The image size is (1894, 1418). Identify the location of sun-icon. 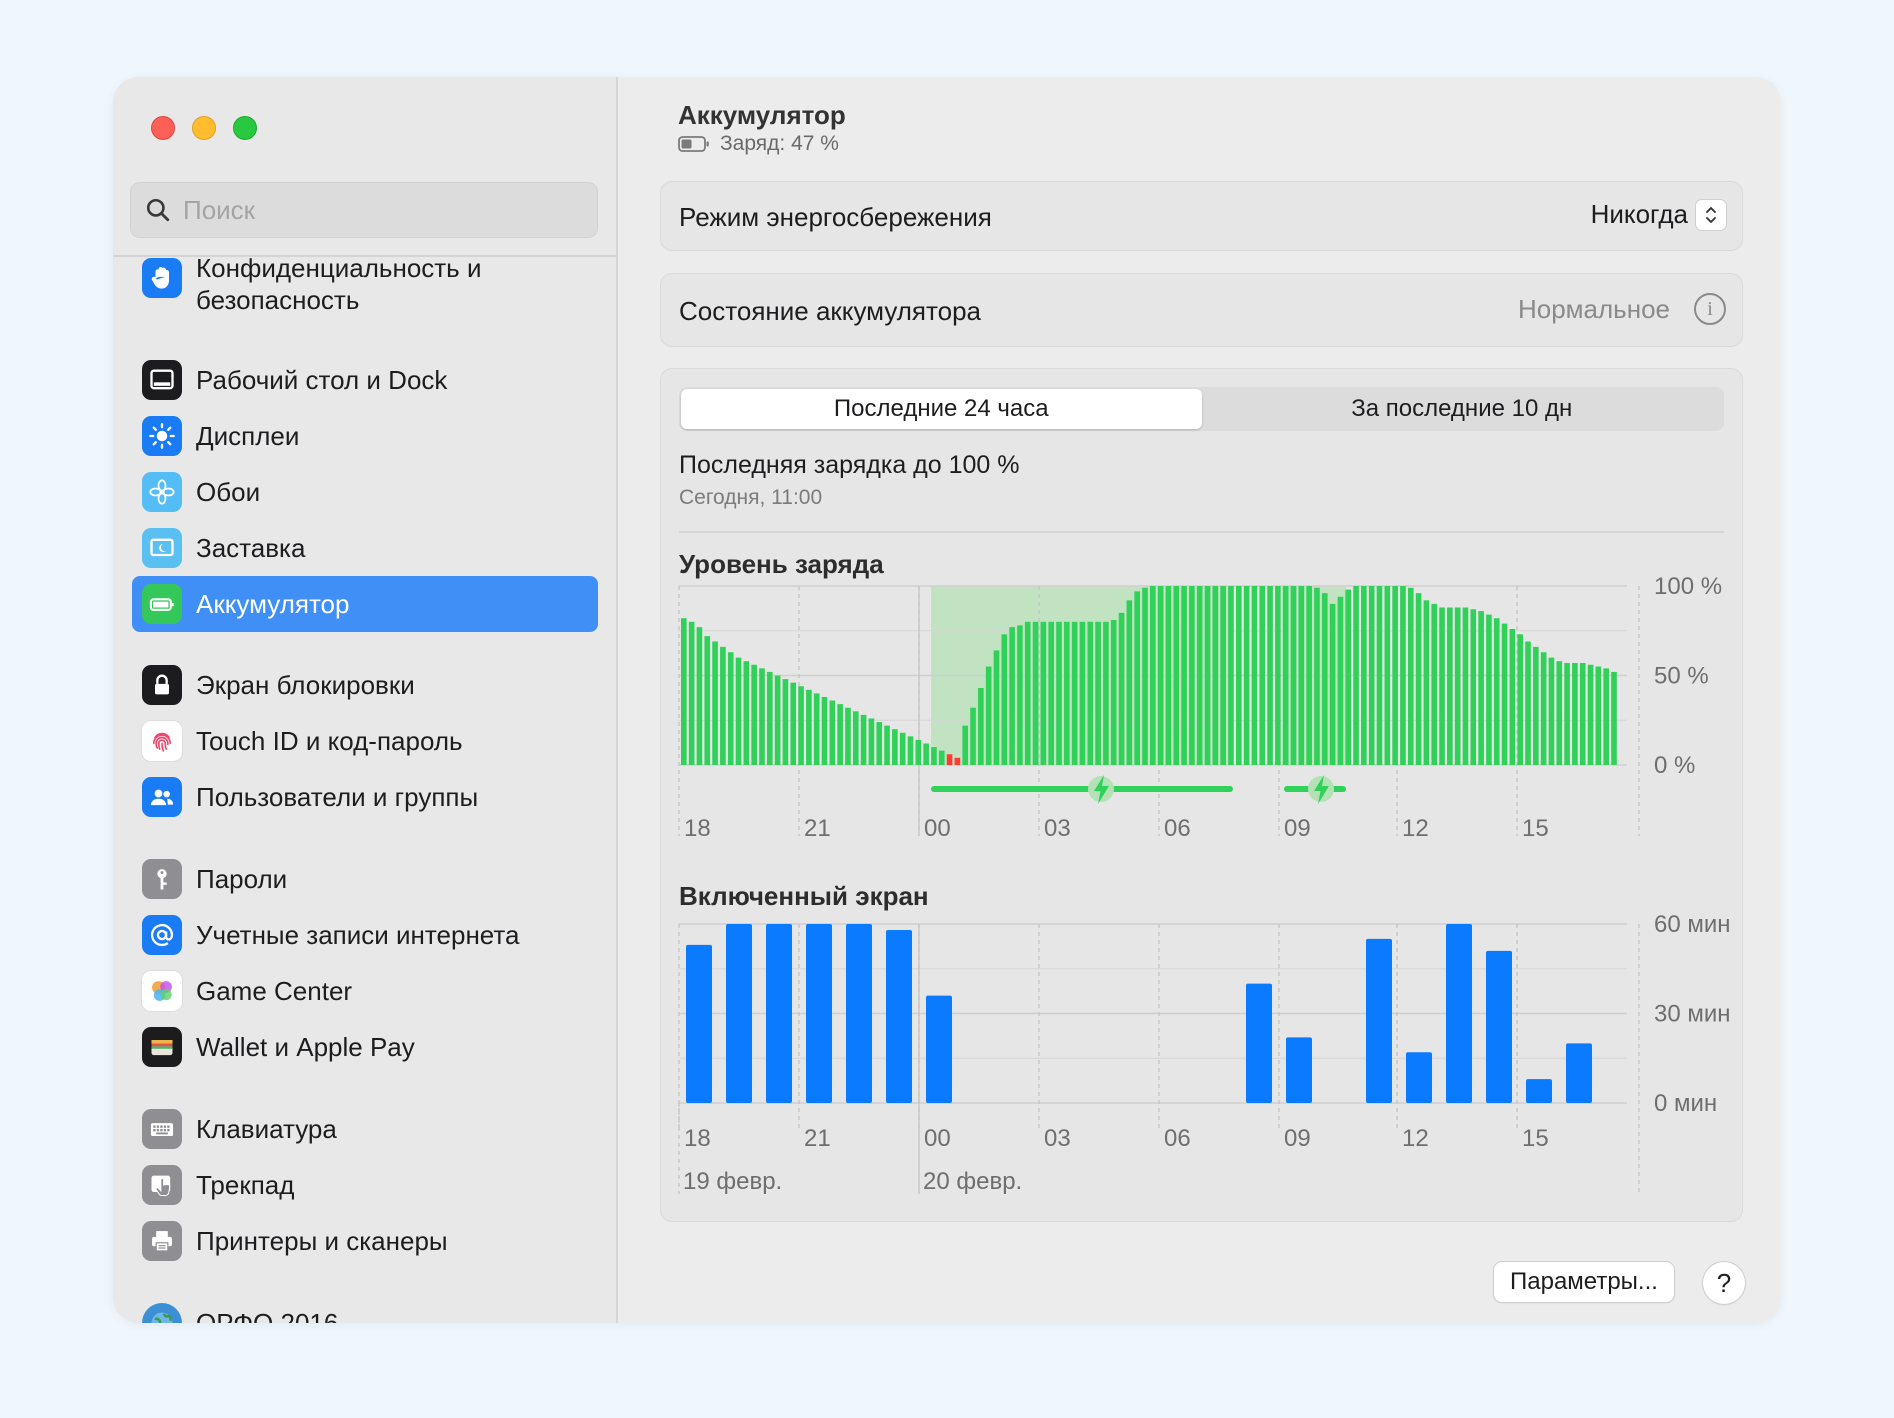
(162, 436).